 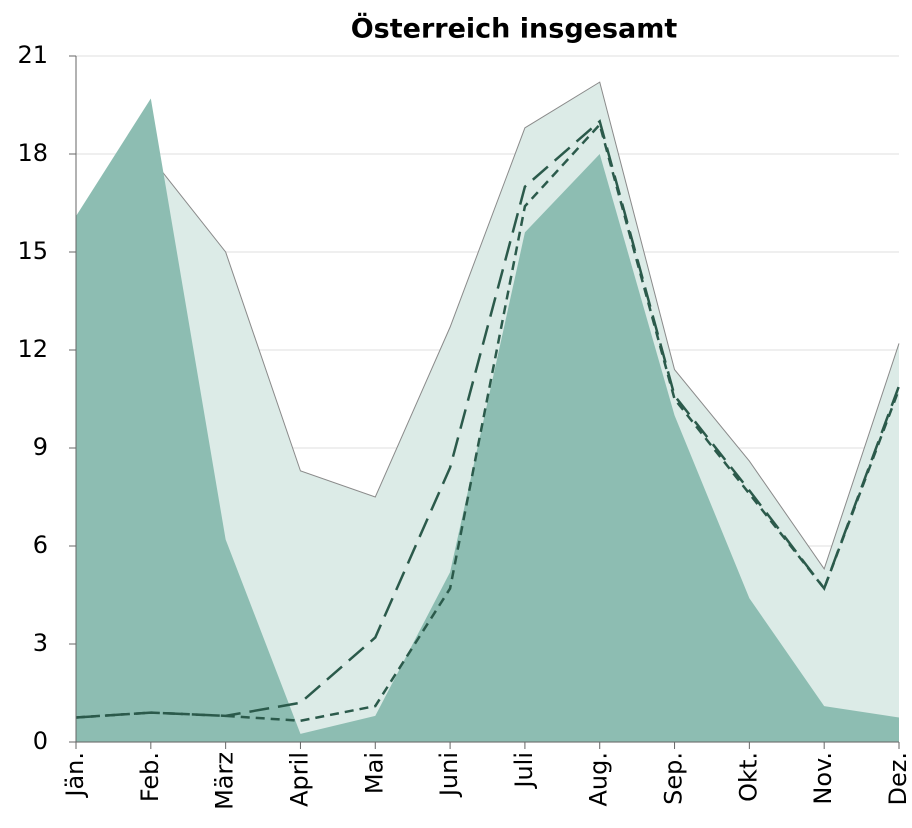 What do you see at coordinates (32, 251) in the screenshot?
I see `y-tick-label: 15` at bounding box center [32, 251].